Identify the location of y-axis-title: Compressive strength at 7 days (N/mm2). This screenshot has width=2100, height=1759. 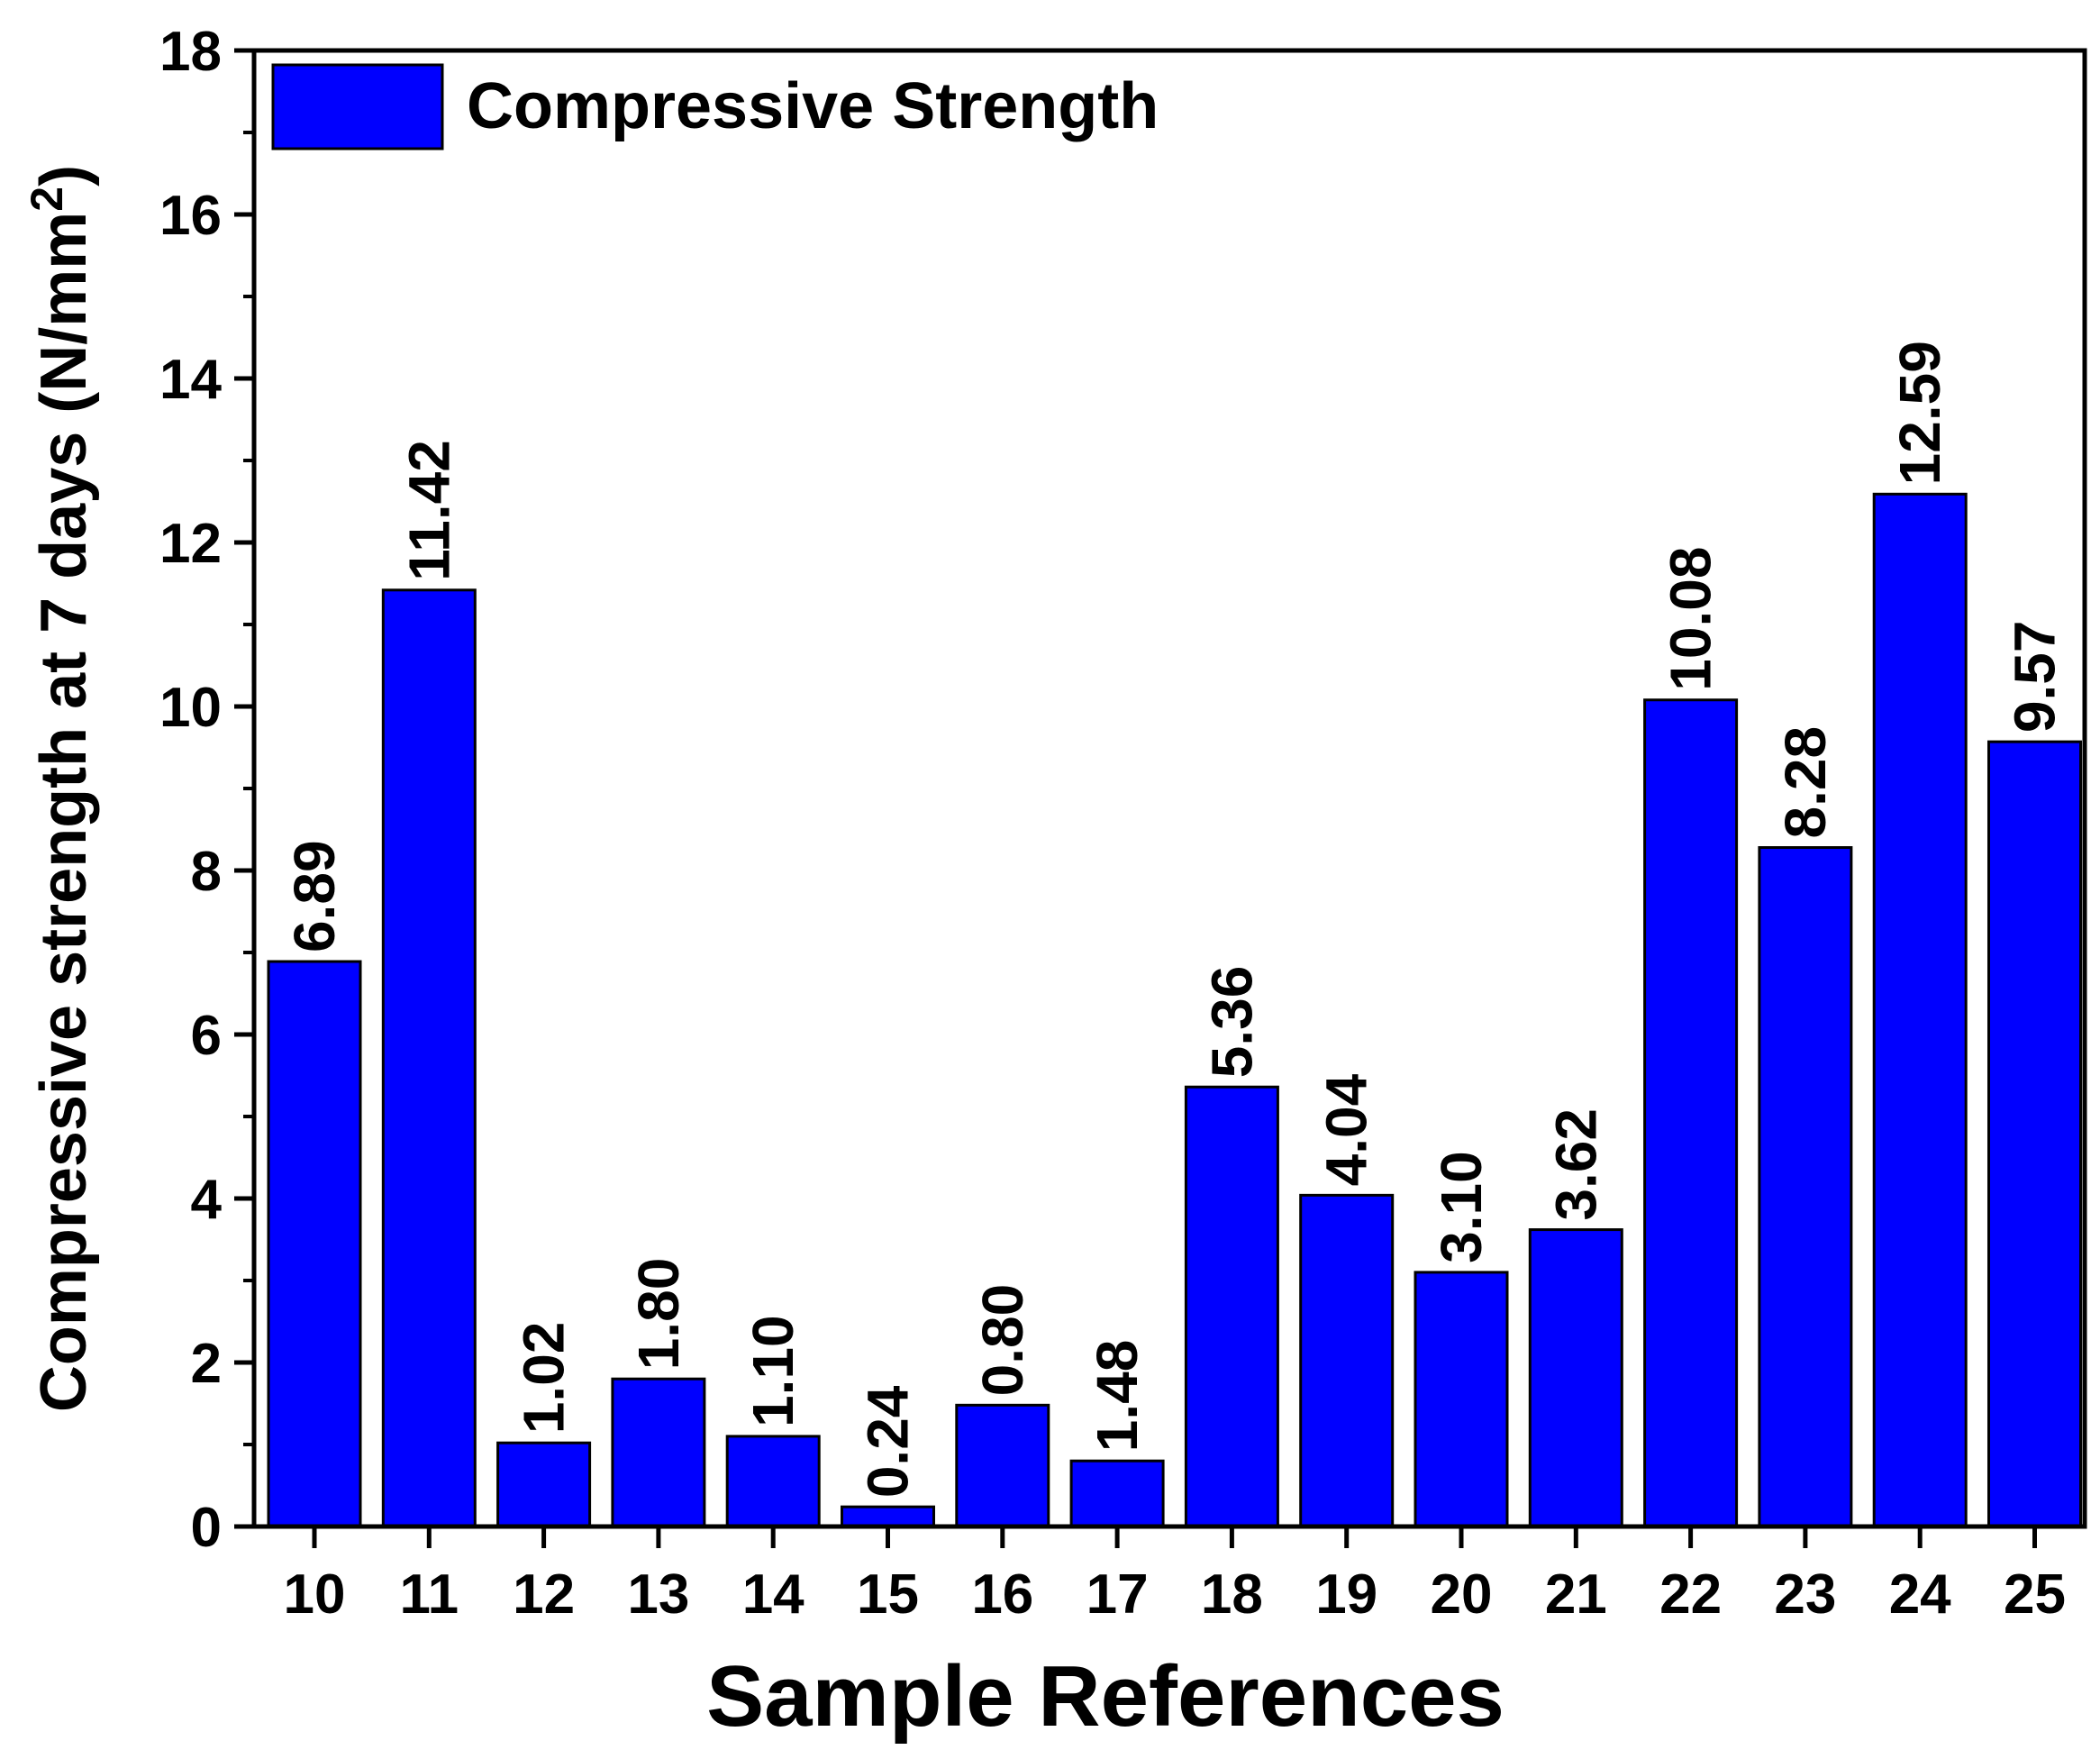
(61, 788).